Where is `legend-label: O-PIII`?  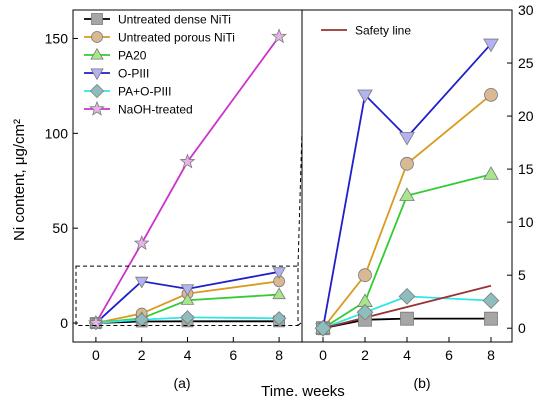 legend-label: O-PIII is located at coordinates (133, 74).